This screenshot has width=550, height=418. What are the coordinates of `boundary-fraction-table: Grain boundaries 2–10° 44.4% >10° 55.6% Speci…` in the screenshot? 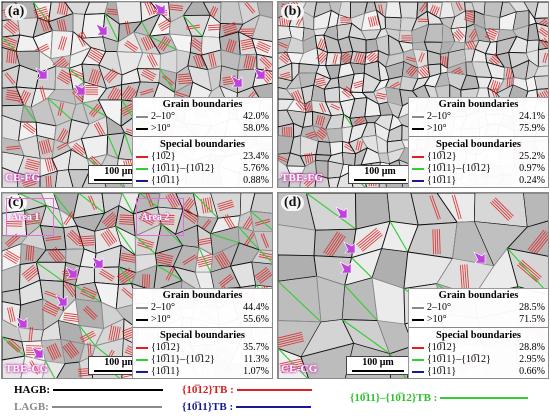 It's located at (202, 333).